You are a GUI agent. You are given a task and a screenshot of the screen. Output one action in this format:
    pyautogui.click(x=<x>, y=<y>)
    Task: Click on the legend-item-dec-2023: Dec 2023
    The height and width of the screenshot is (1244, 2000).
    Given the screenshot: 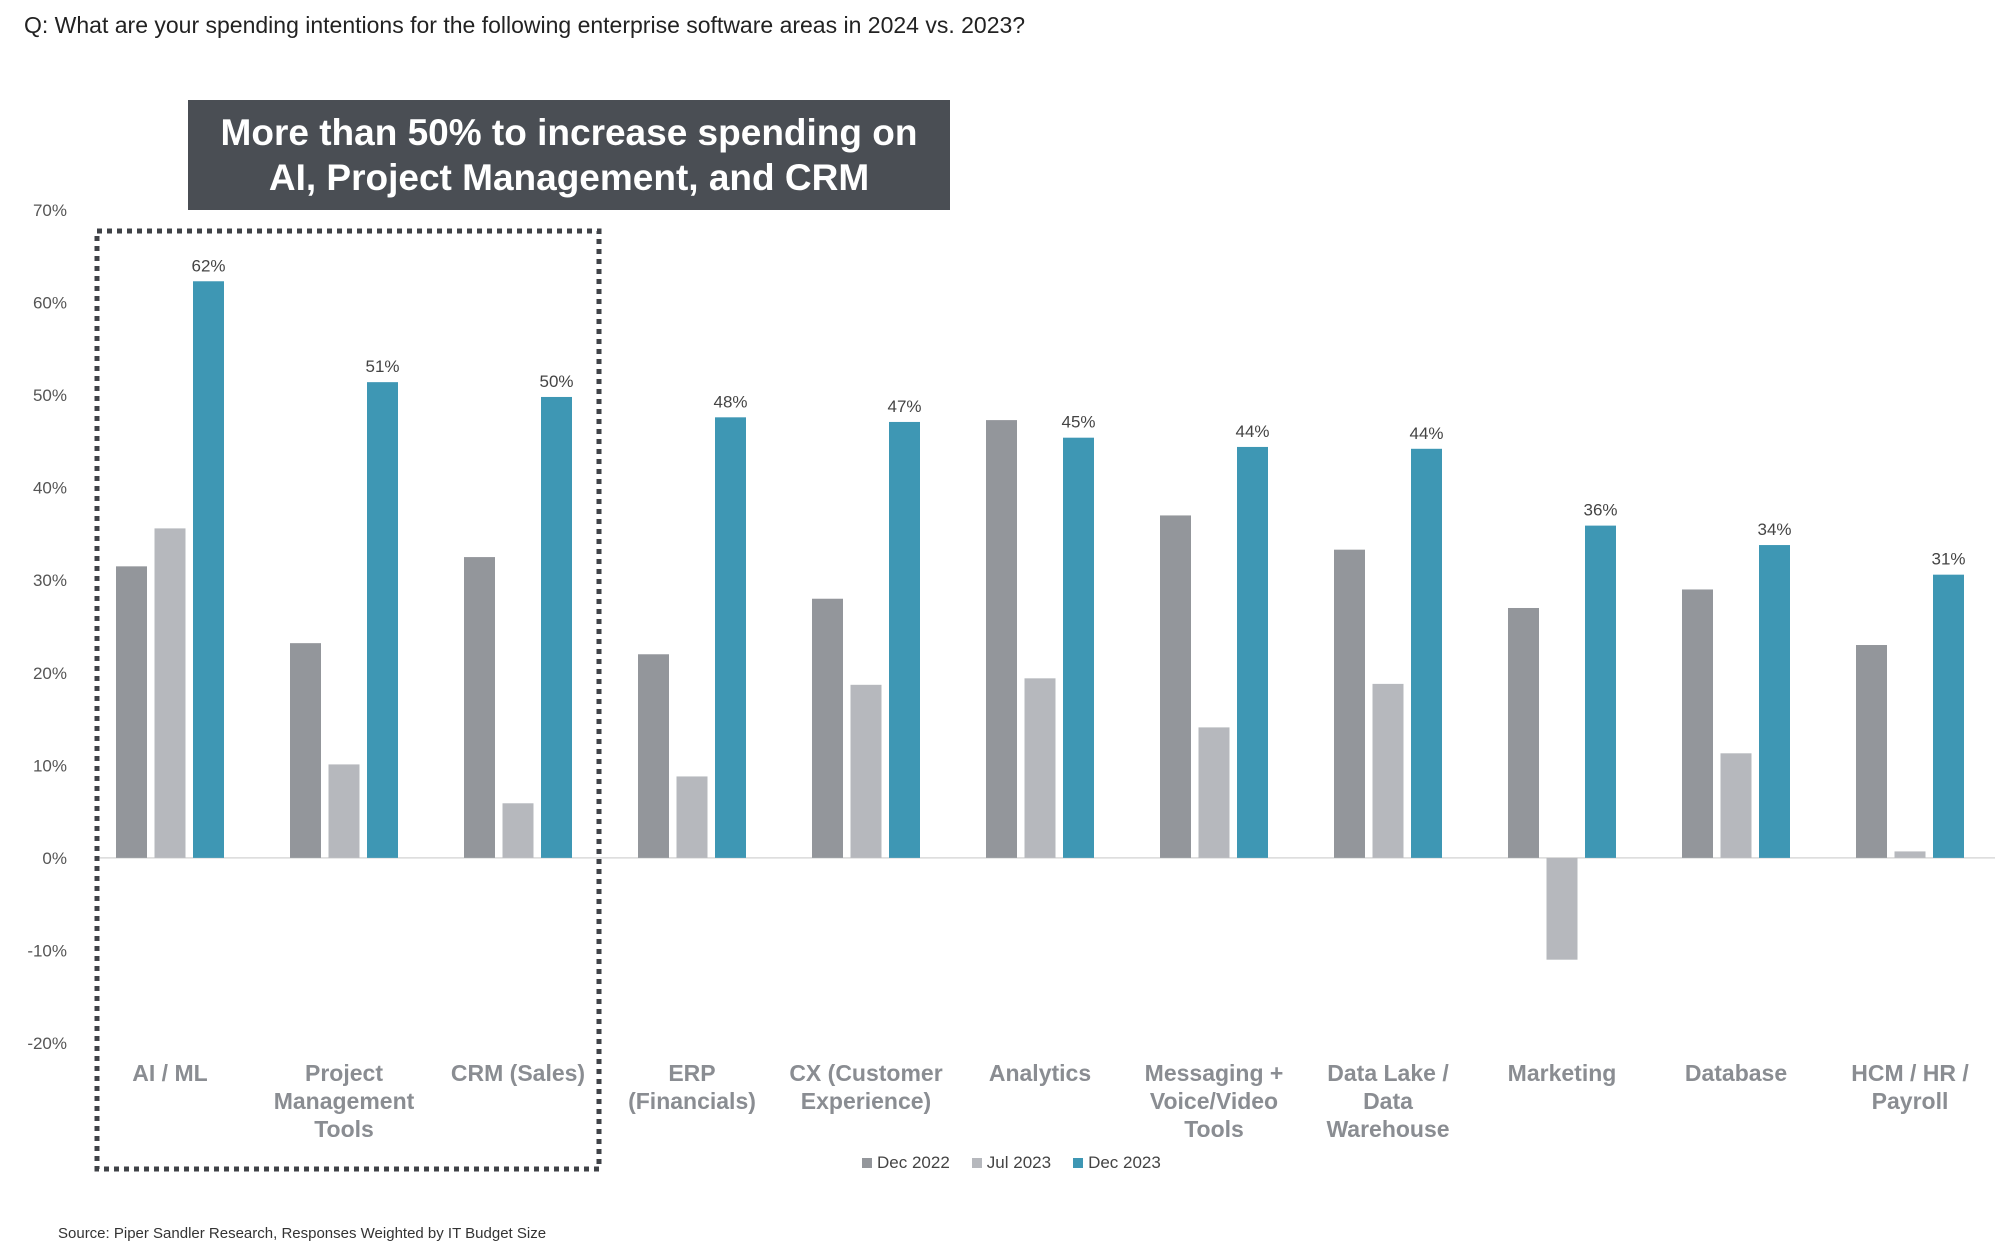 What is the action you would take?
    pyautogui.click(x=1117, y=1163)
    